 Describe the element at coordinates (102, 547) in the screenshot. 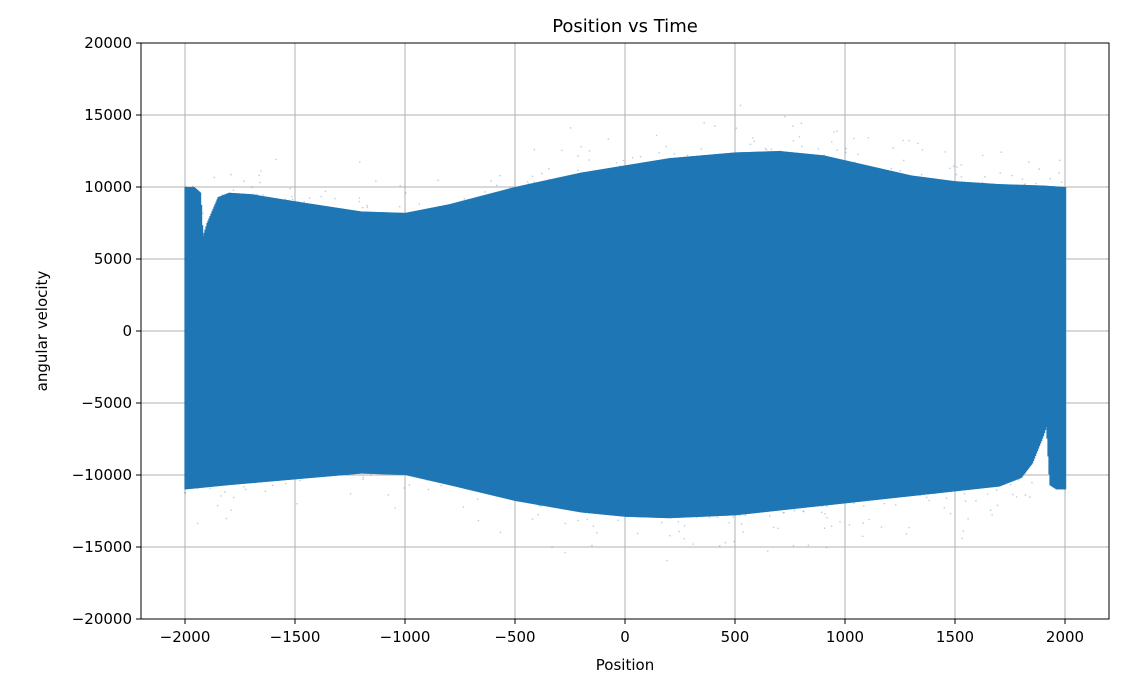

I see `y-tick-label: −15000` at that location.